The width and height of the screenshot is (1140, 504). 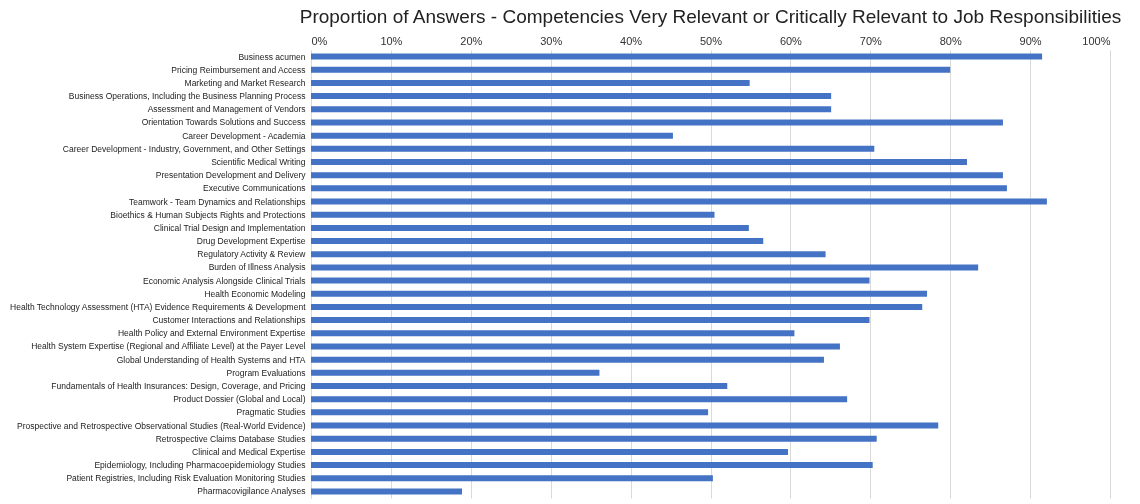 What do you see at coordinates (217, 201) in the screenshot?
I see `y-tick-label: Teamwork - Team Dynamics and Relationships` at bounding box center [217, 201].